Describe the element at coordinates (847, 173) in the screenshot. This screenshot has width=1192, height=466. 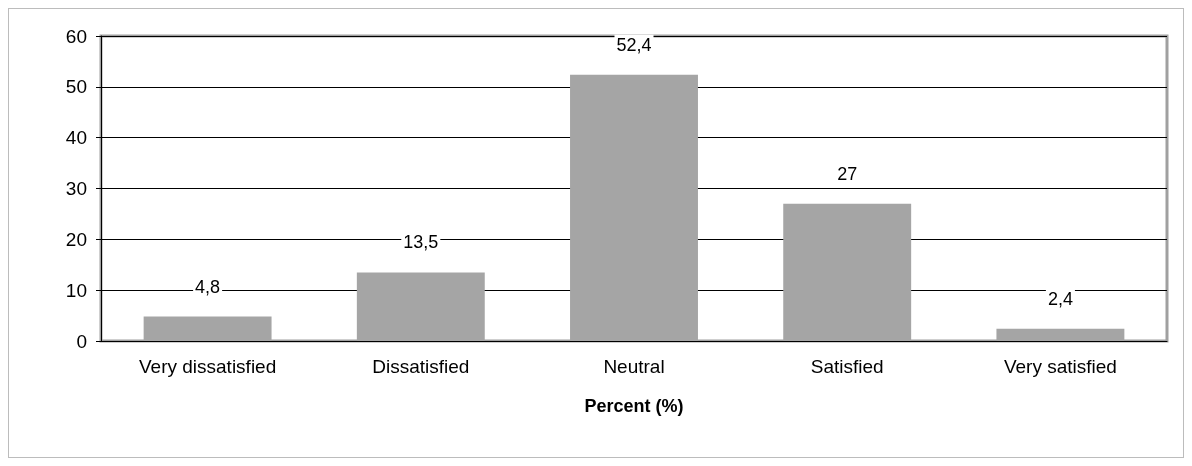
I see `data-label: 27` at that location.